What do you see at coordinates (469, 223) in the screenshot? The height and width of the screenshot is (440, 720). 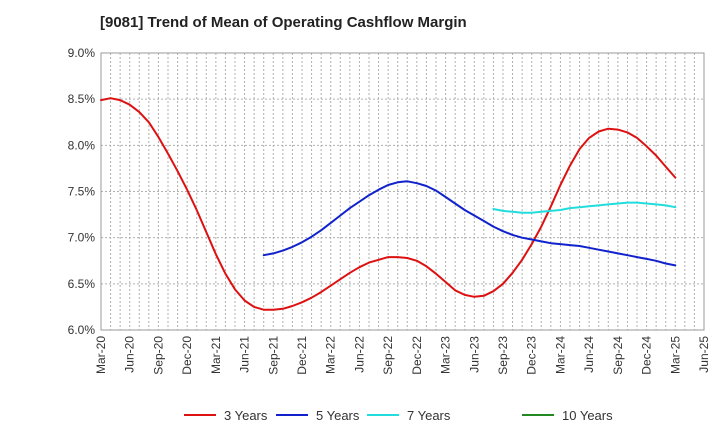 I see `series-line-5-years` at bounding box center [469, 223].